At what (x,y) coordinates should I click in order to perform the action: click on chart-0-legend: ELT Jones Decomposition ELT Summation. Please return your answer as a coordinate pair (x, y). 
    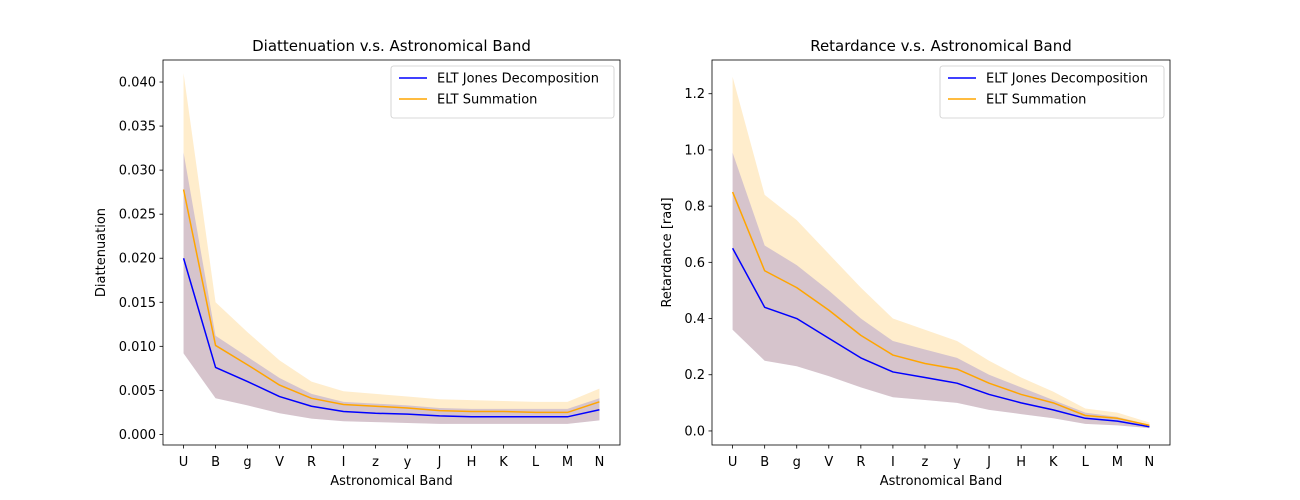
    Looking at the image, I should click on (502, 92).